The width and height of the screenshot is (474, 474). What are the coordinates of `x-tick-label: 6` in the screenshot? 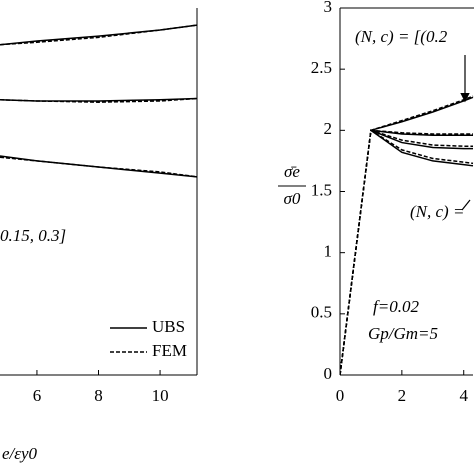 It's located at (37, 395).